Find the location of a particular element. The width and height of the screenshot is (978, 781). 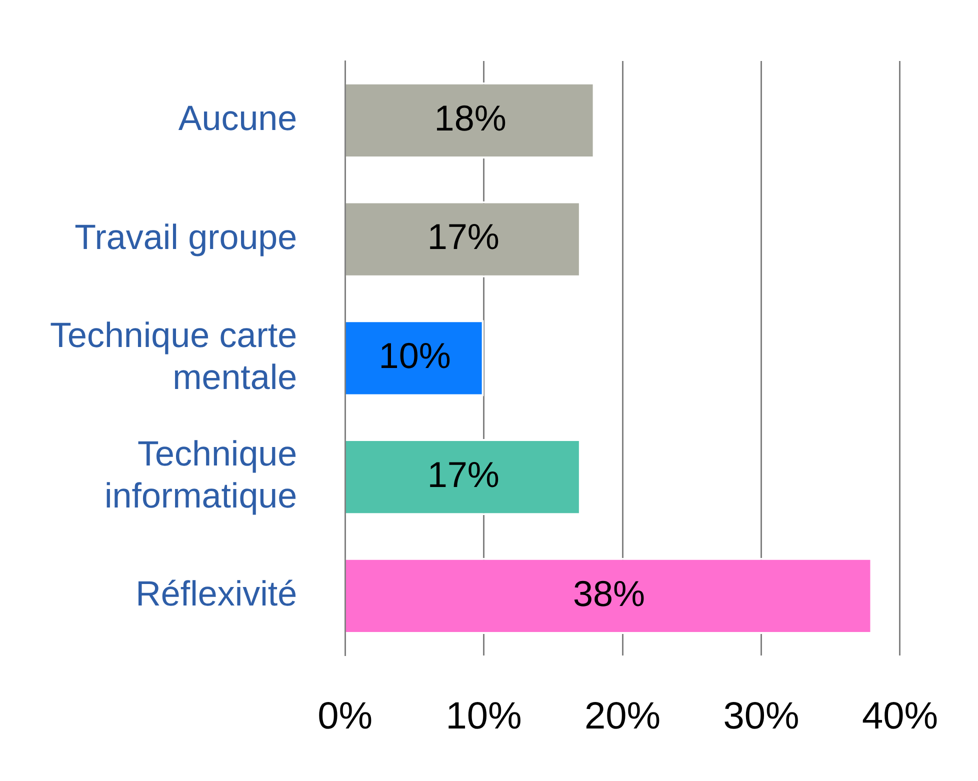

x-tick-label: 40% is located at coordinates (900, 717).